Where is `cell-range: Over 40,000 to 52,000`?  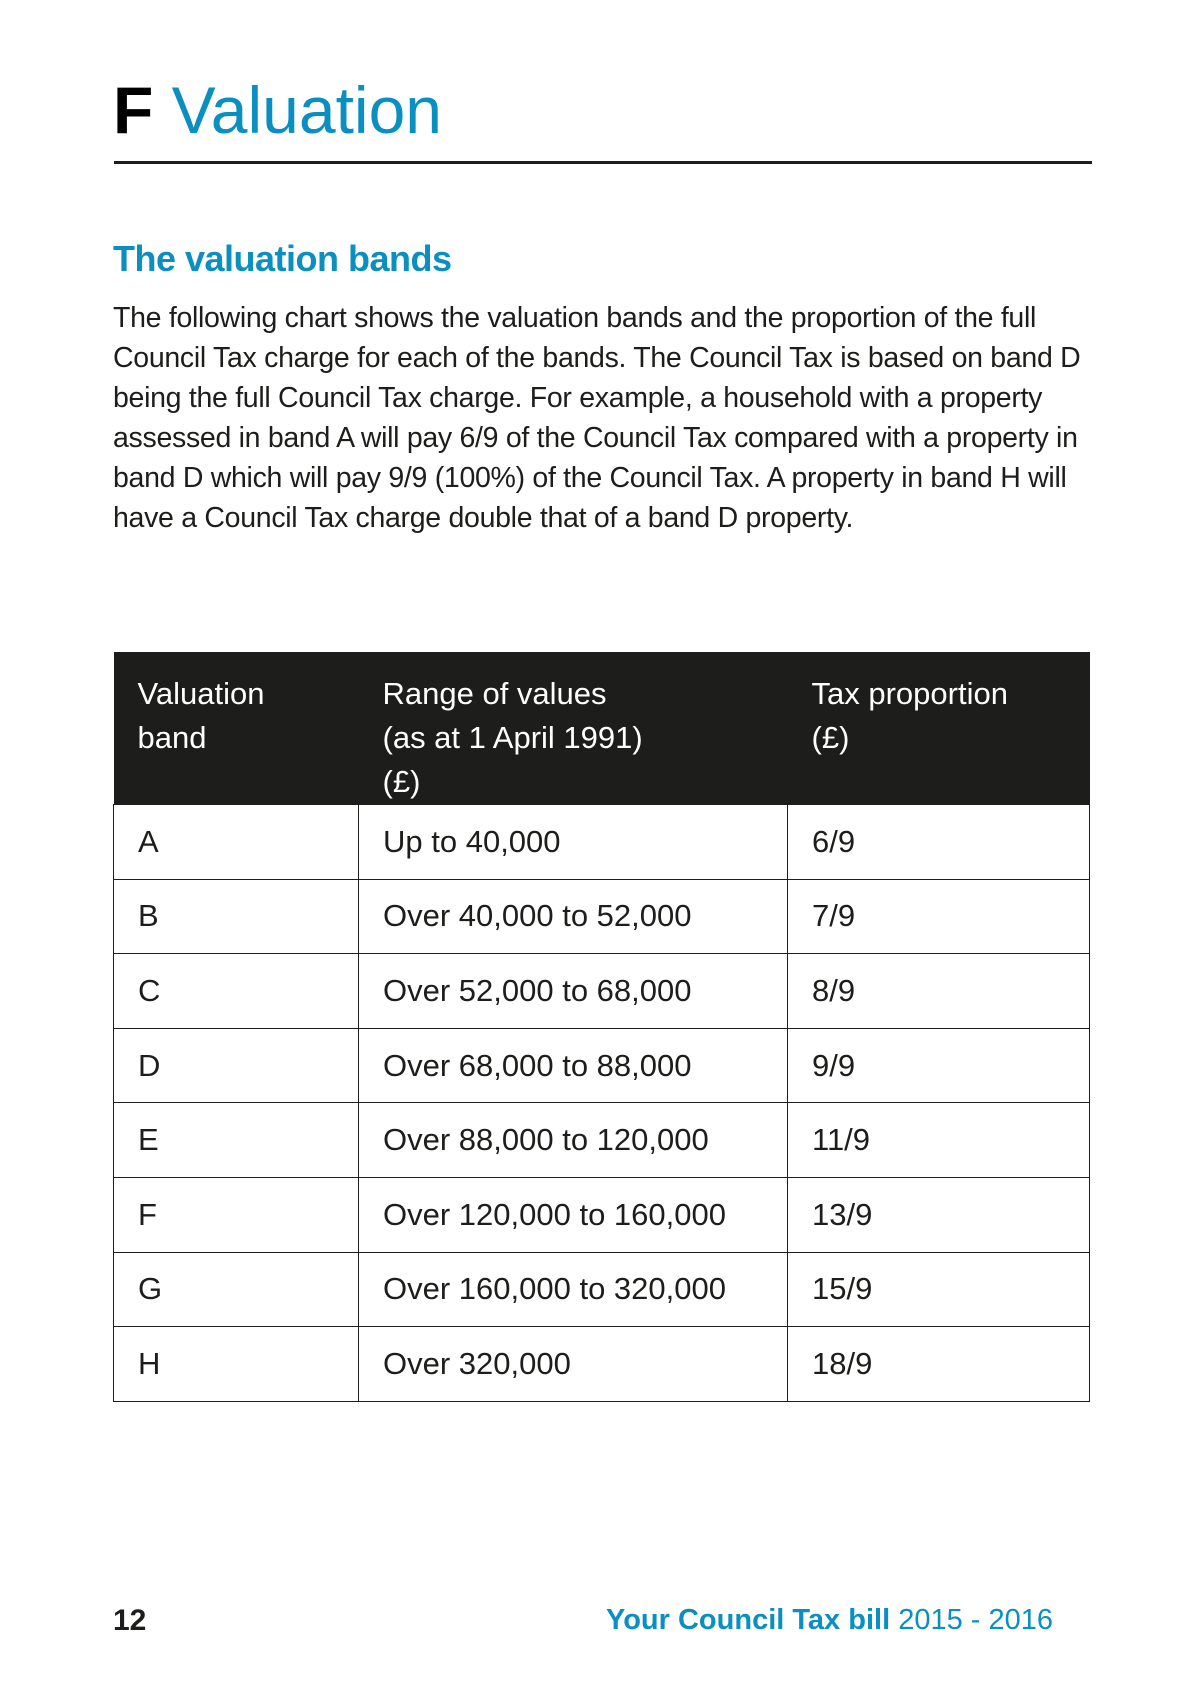 cell-range: Over 40,000 to 52,000 is located at coordinates (573, 916).